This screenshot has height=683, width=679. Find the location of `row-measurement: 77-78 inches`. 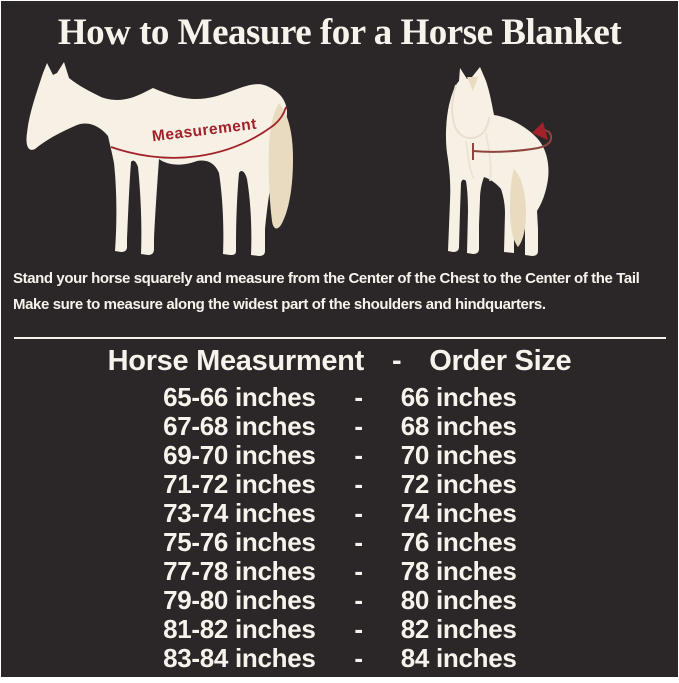

row-measurement: 77-78 inches is located at coordinates (239, 571).